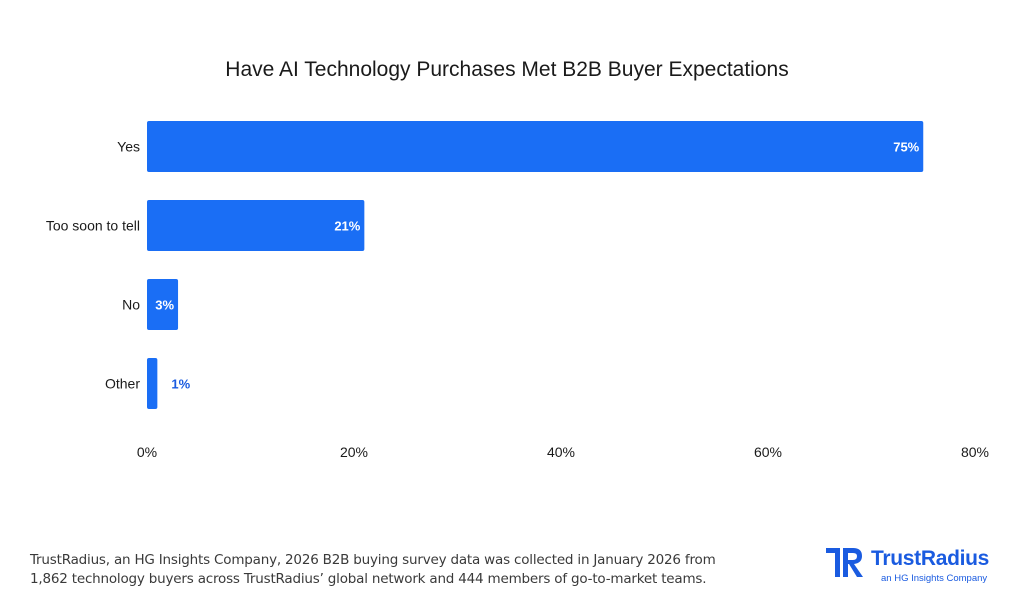 The image size is (1024, 614). Describe the element at coordinates (128, 147) in the screenshot. I see `category-label: Yes` at that location.